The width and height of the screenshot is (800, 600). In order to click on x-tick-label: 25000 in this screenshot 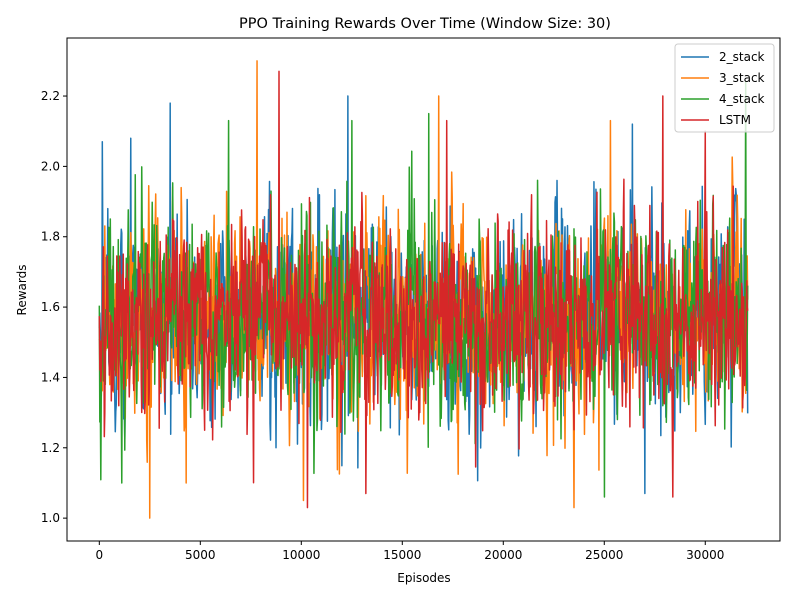, I will do `click(604, 555)`.